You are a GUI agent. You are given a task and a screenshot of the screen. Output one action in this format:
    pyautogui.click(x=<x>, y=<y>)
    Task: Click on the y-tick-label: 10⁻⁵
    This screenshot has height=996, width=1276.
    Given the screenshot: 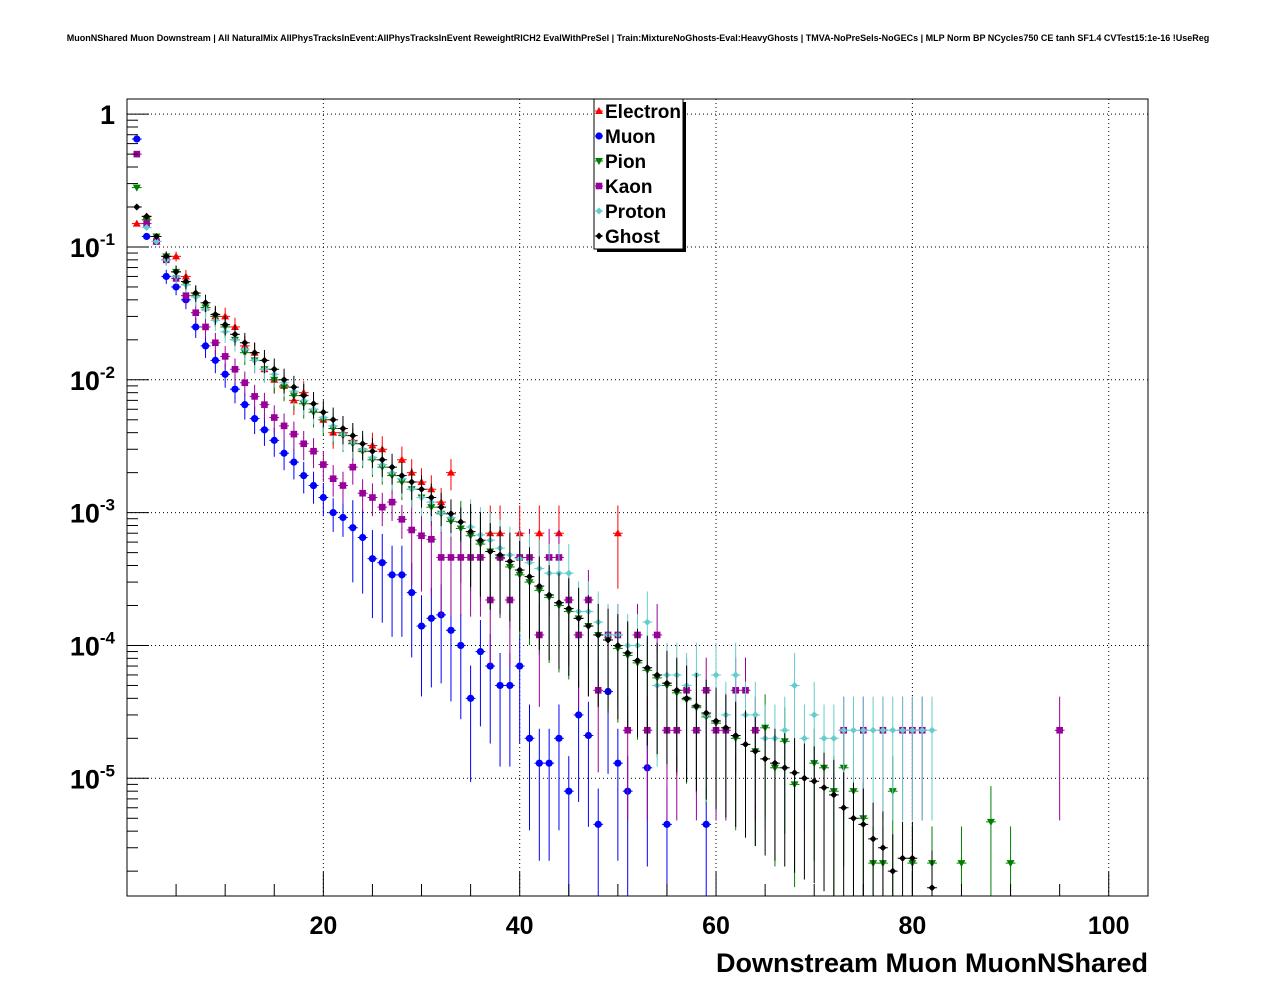 What is the action you would take?
    pyautogui.click(x=92, y=777)
    